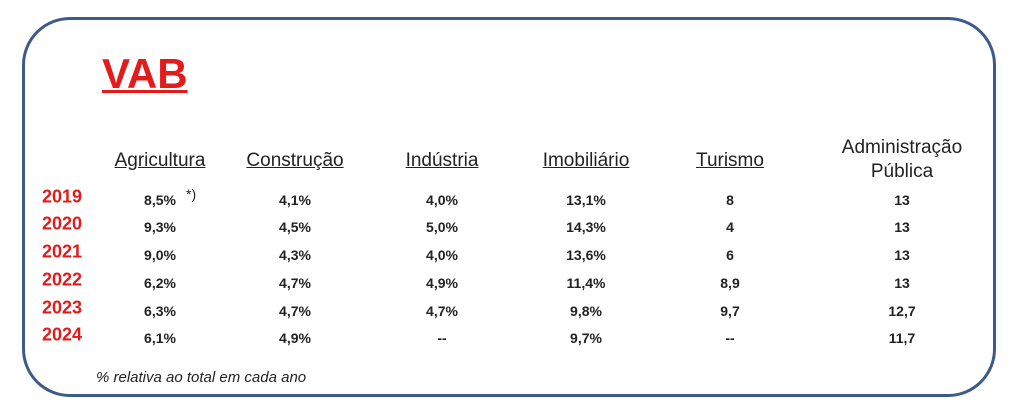 This screenshot has height=410, width=1023. What do you see at coordinates (902, 311) in the screenshot?
I see `table-cell: 12,7` at bounding box center [902, 311].